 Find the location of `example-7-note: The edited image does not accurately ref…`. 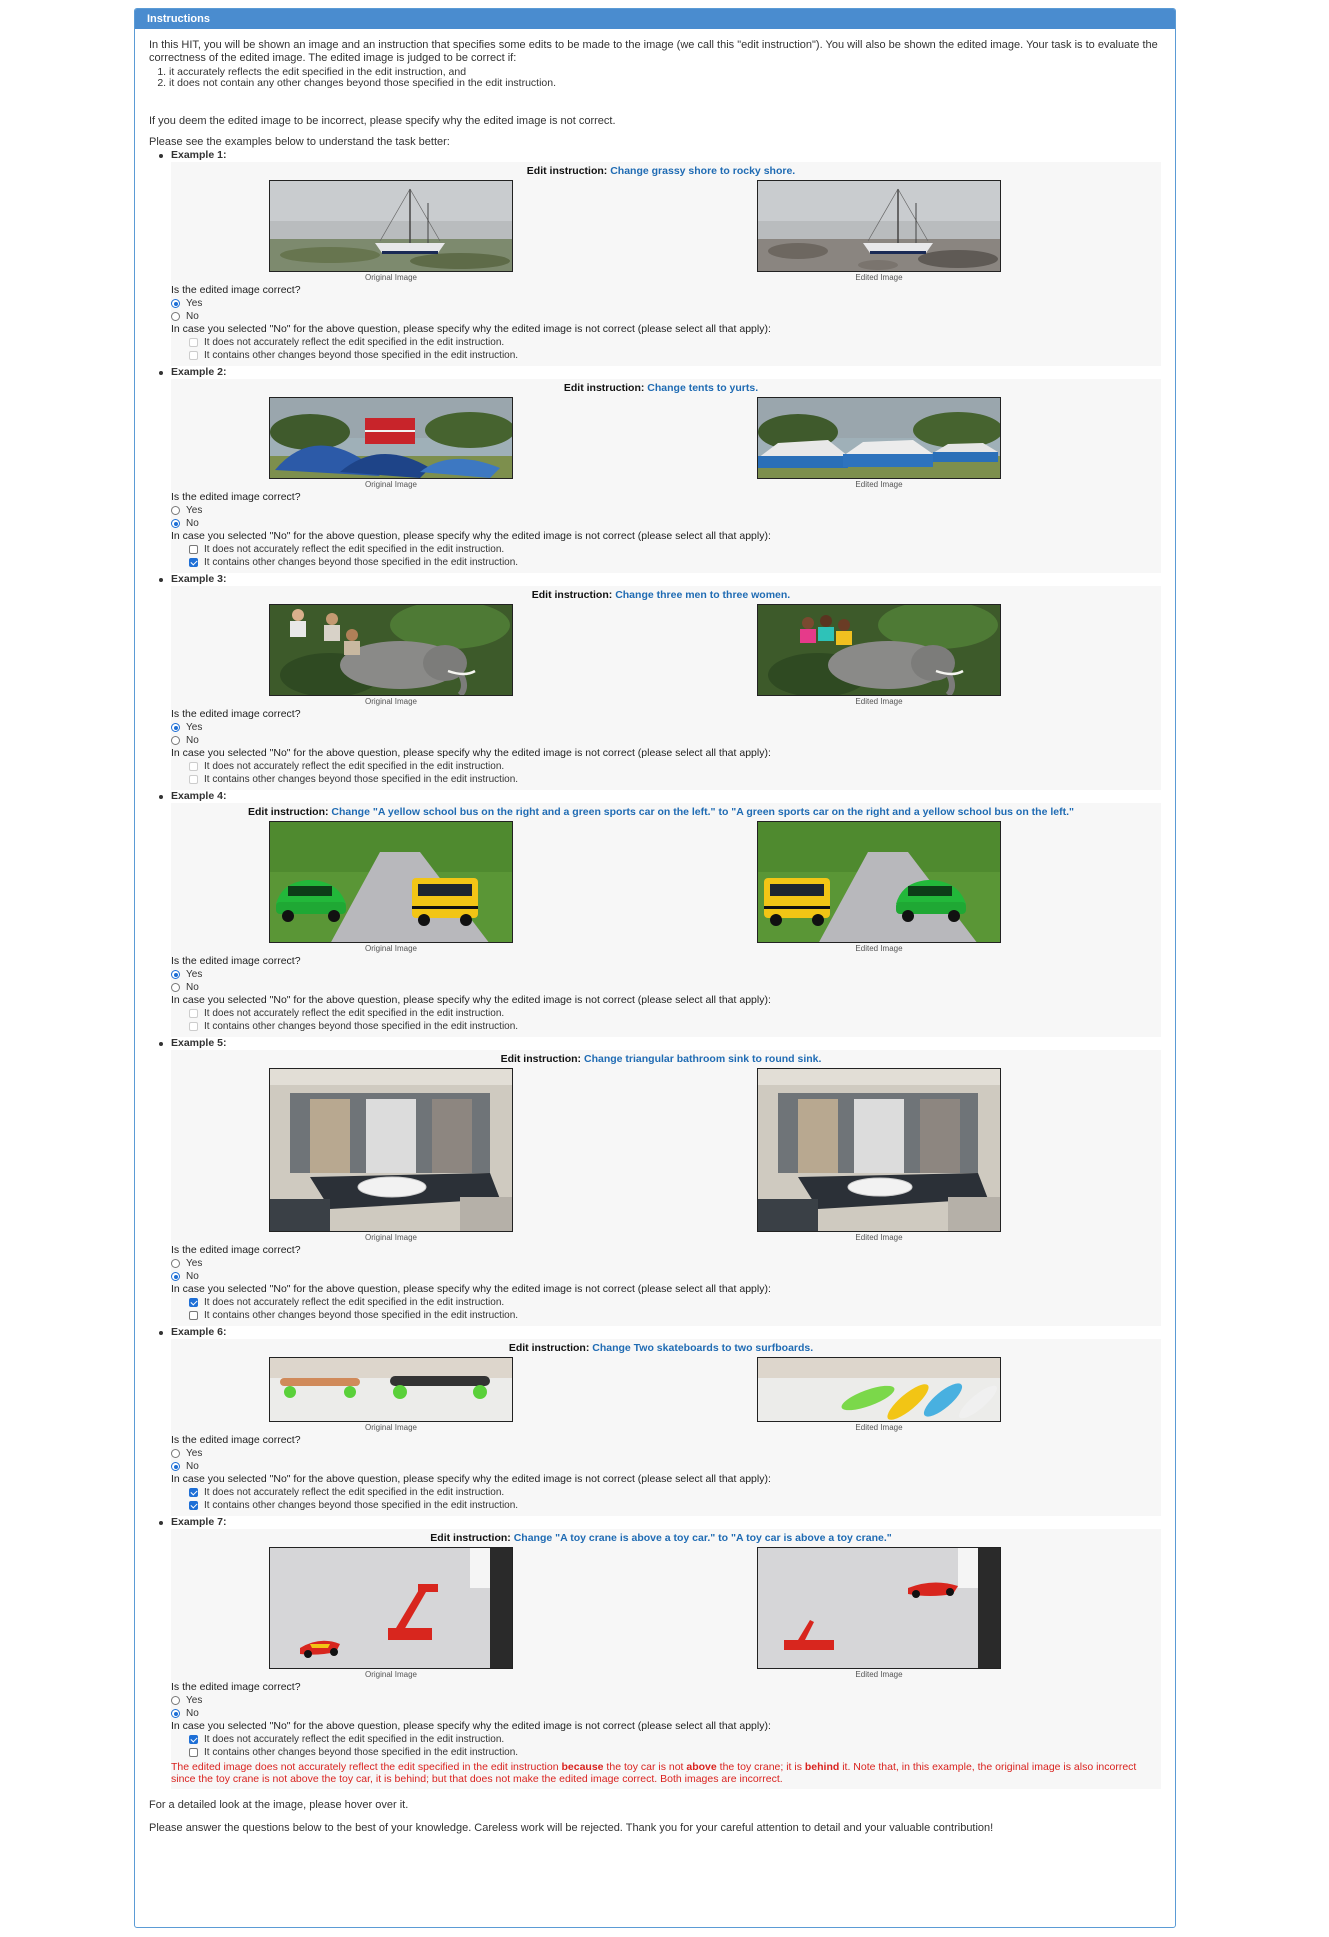

example-7-note: The edited image does not accurately ref… is located at coordinates (654, 1773).